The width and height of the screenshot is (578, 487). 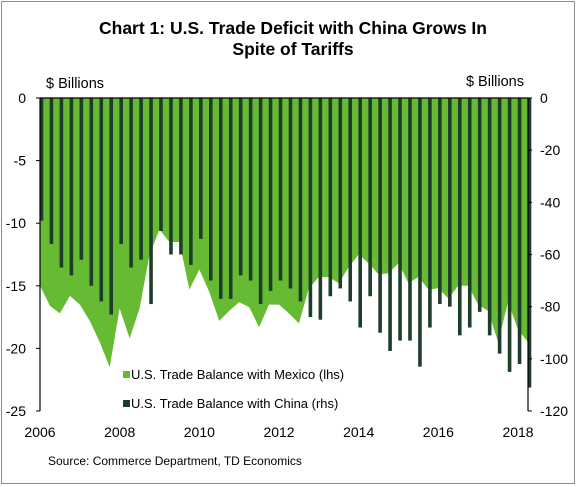 I want to click on right-tick-label: -20, so click(x=550, y=150).